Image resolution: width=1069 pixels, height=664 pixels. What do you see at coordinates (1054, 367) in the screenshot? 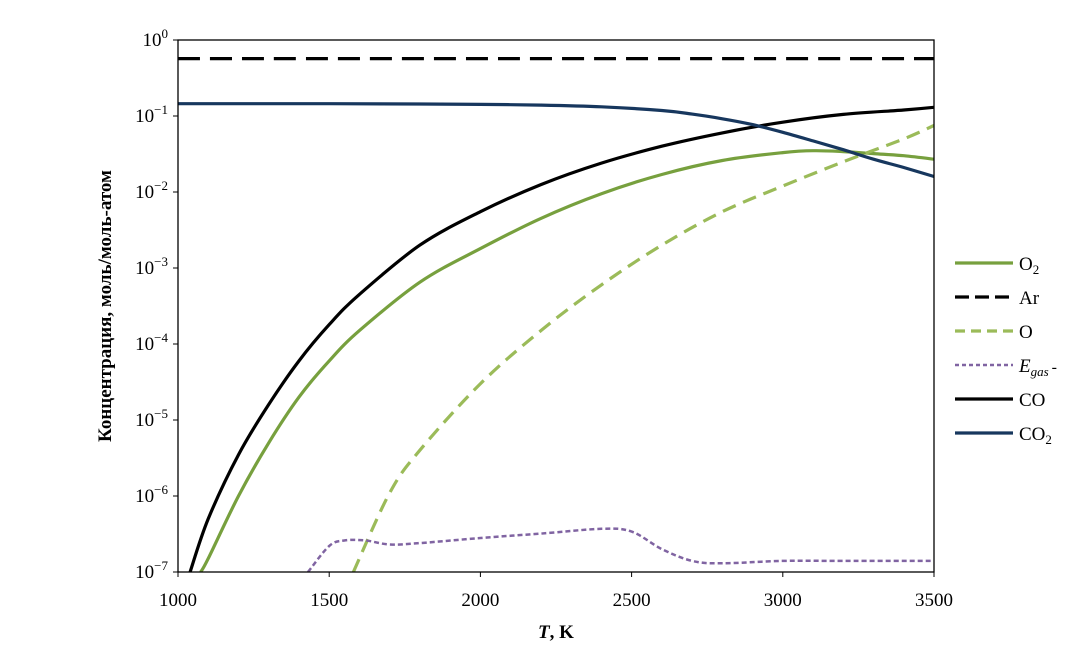
I see `legend-label-suffix: -` at bounding box center [1054, 367].